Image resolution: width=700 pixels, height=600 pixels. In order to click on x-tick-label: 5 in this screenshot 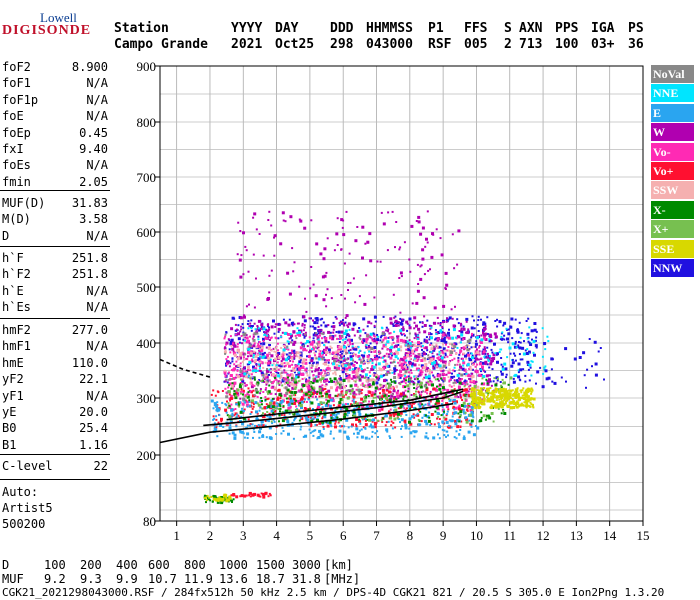, I will do `click(310, 535)`.